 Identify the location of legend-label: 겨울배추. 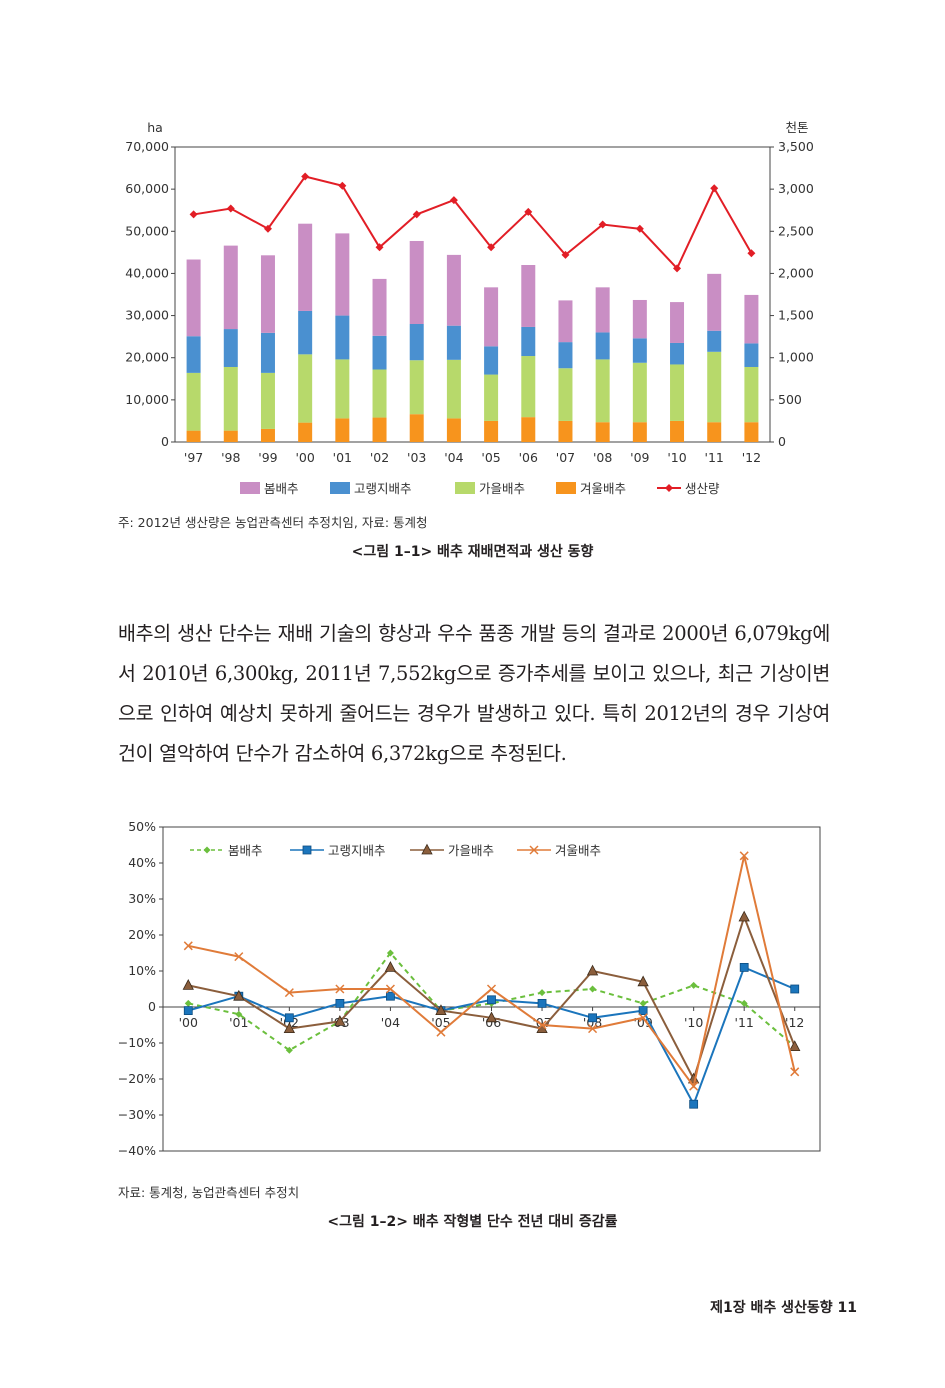
(603, 488).